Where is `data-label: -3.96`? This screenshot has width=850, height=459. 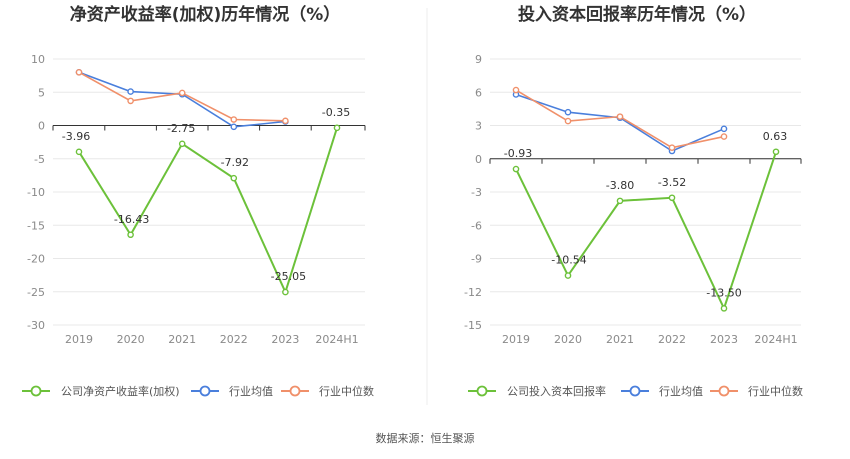
data-label: -3.96 is located at coordinates (76, 136).